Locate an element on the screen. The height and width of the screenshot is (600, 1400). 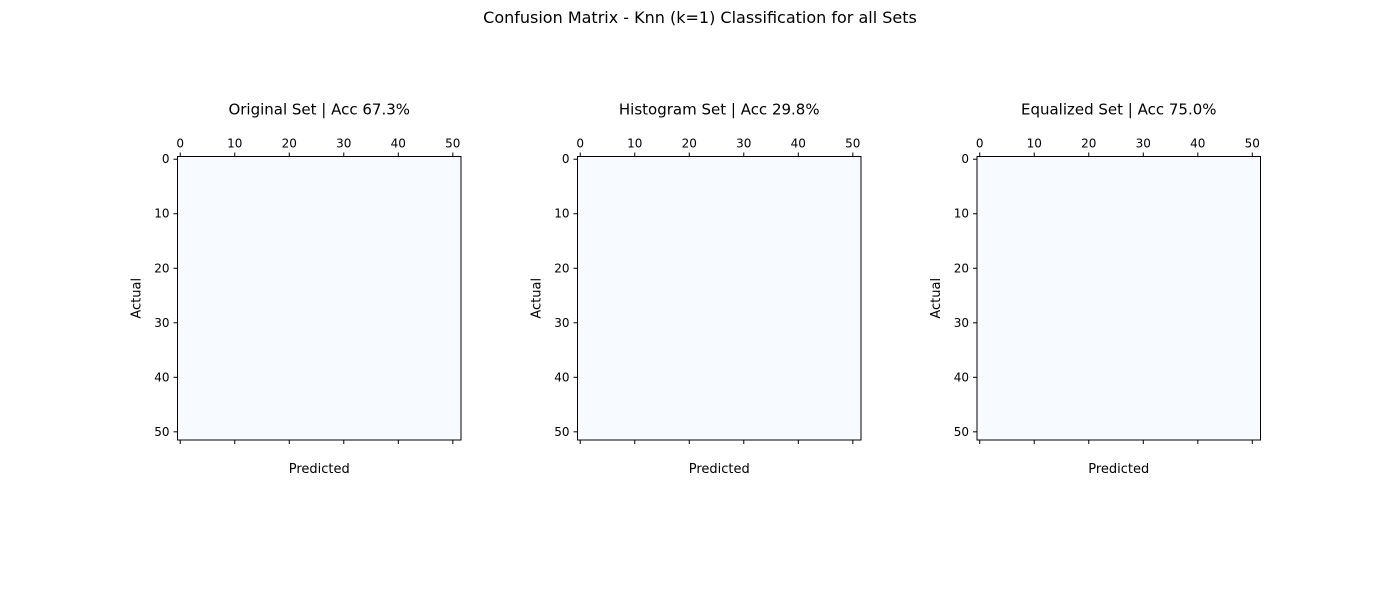
panel-title: Histogram Set | Acc 29.8% is located at coordinates (719, 110).